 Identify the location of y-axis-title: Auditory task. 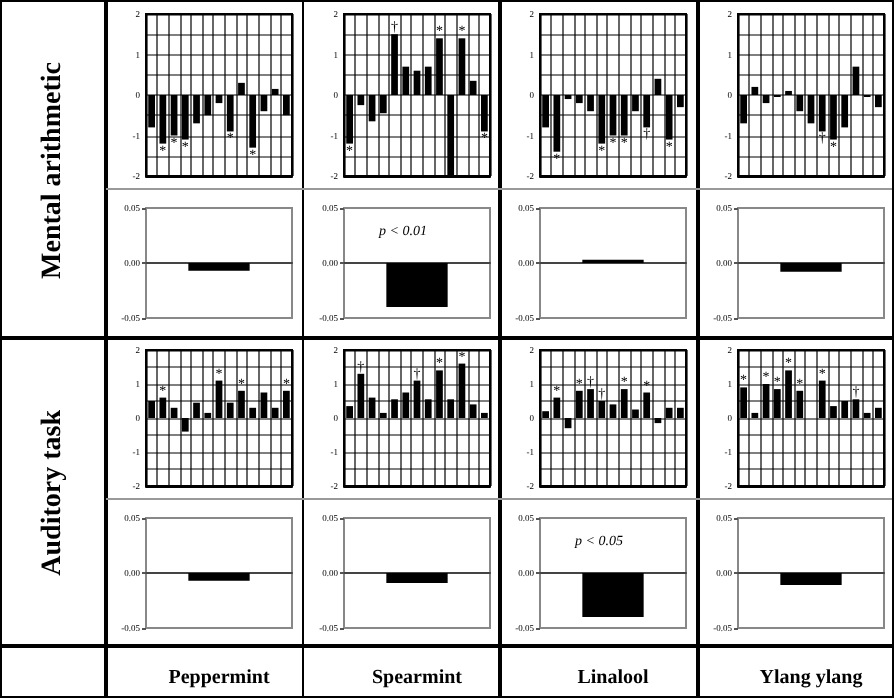
(54, 492).